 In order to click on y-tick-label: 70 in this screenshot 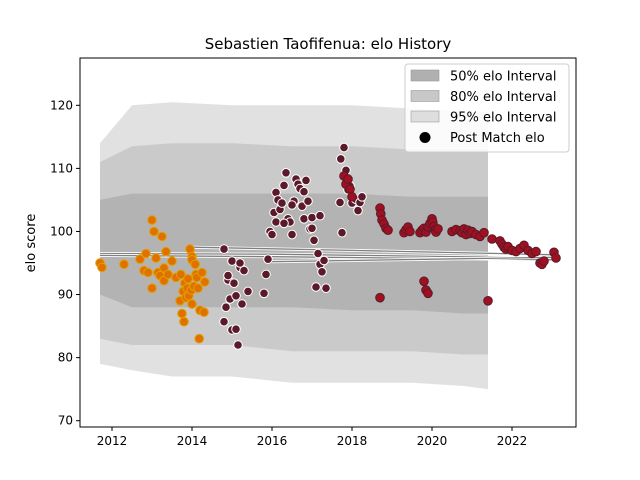, I will do `click(65, 421)`.